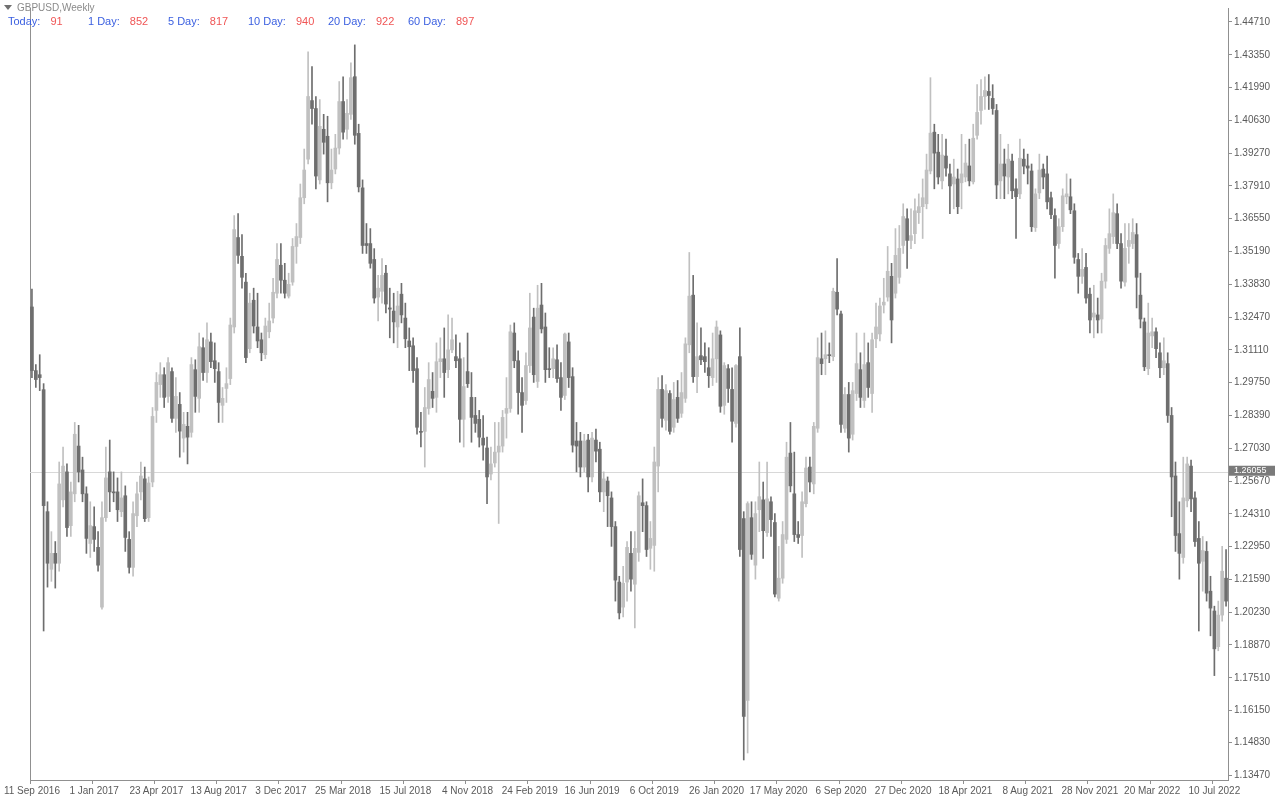 The width and height of the screenshot is (1280, 800). What do you see at coordinates (1252, 152) in the screenshot?
I see `y-tick-label: 1.39270` at bounding box center [1252, 152].